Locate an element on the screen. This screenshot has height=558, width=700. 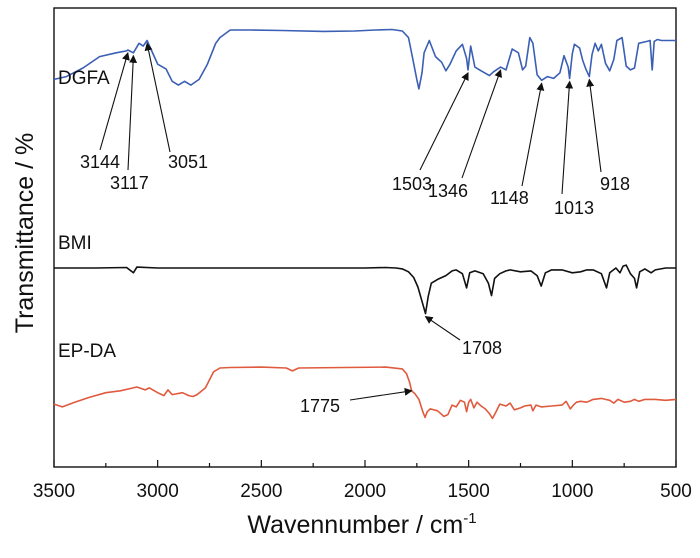
x-tick-label-1500: 1500 is located at coordinates (469, 491).